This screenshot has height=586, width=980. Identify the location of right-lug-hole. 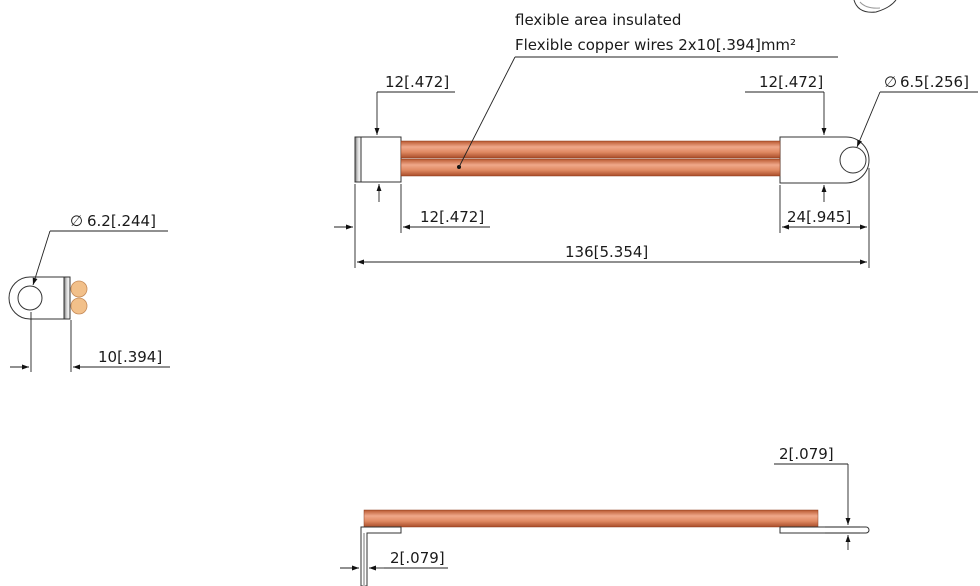
(853, 160).